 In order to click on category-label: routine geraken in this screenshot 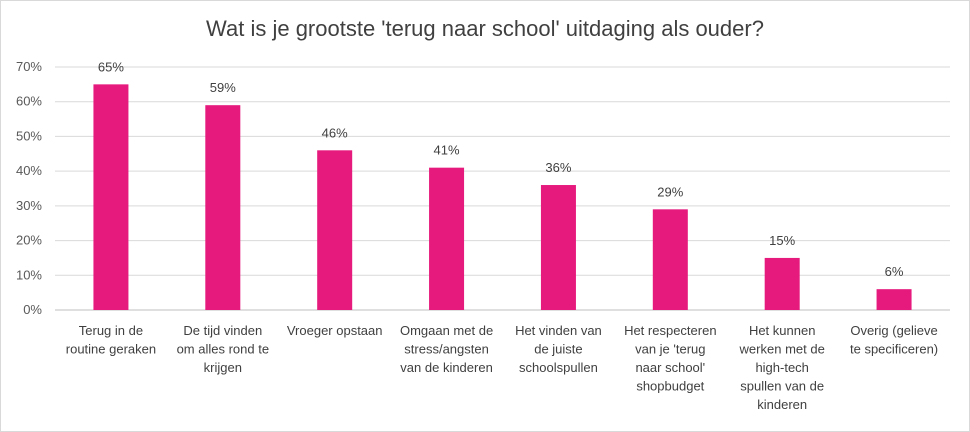, I will do `click(111, 349)`.